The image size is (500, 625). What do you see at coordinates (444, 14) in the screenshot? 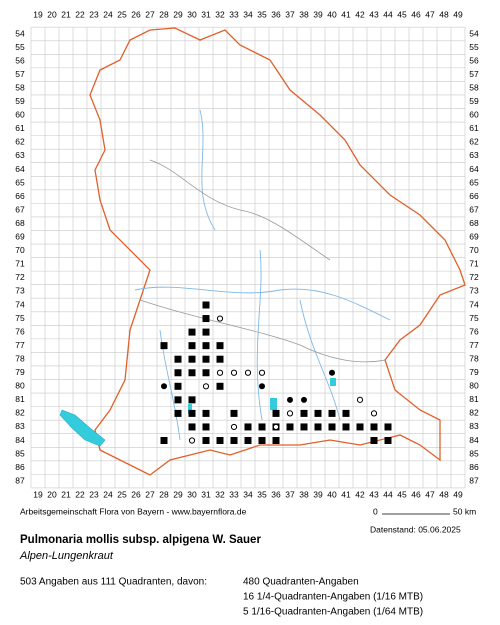
I see `column-label: 48` at bounding box center [444, 14].